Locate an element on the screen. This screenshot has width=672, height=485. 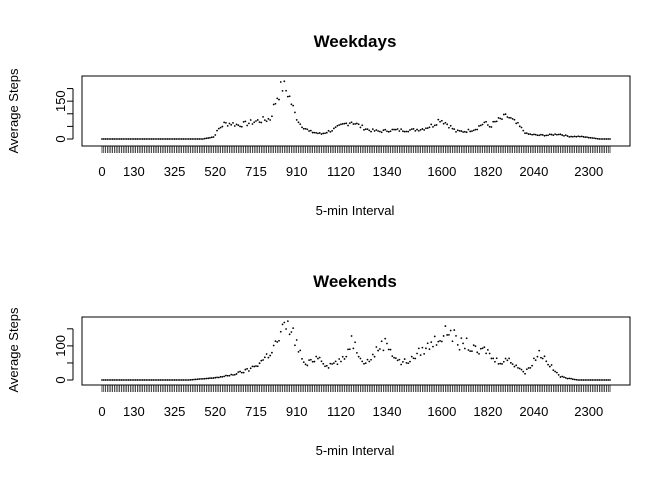
y-axis-label: Average Steps is located at coordinates (13, 350).